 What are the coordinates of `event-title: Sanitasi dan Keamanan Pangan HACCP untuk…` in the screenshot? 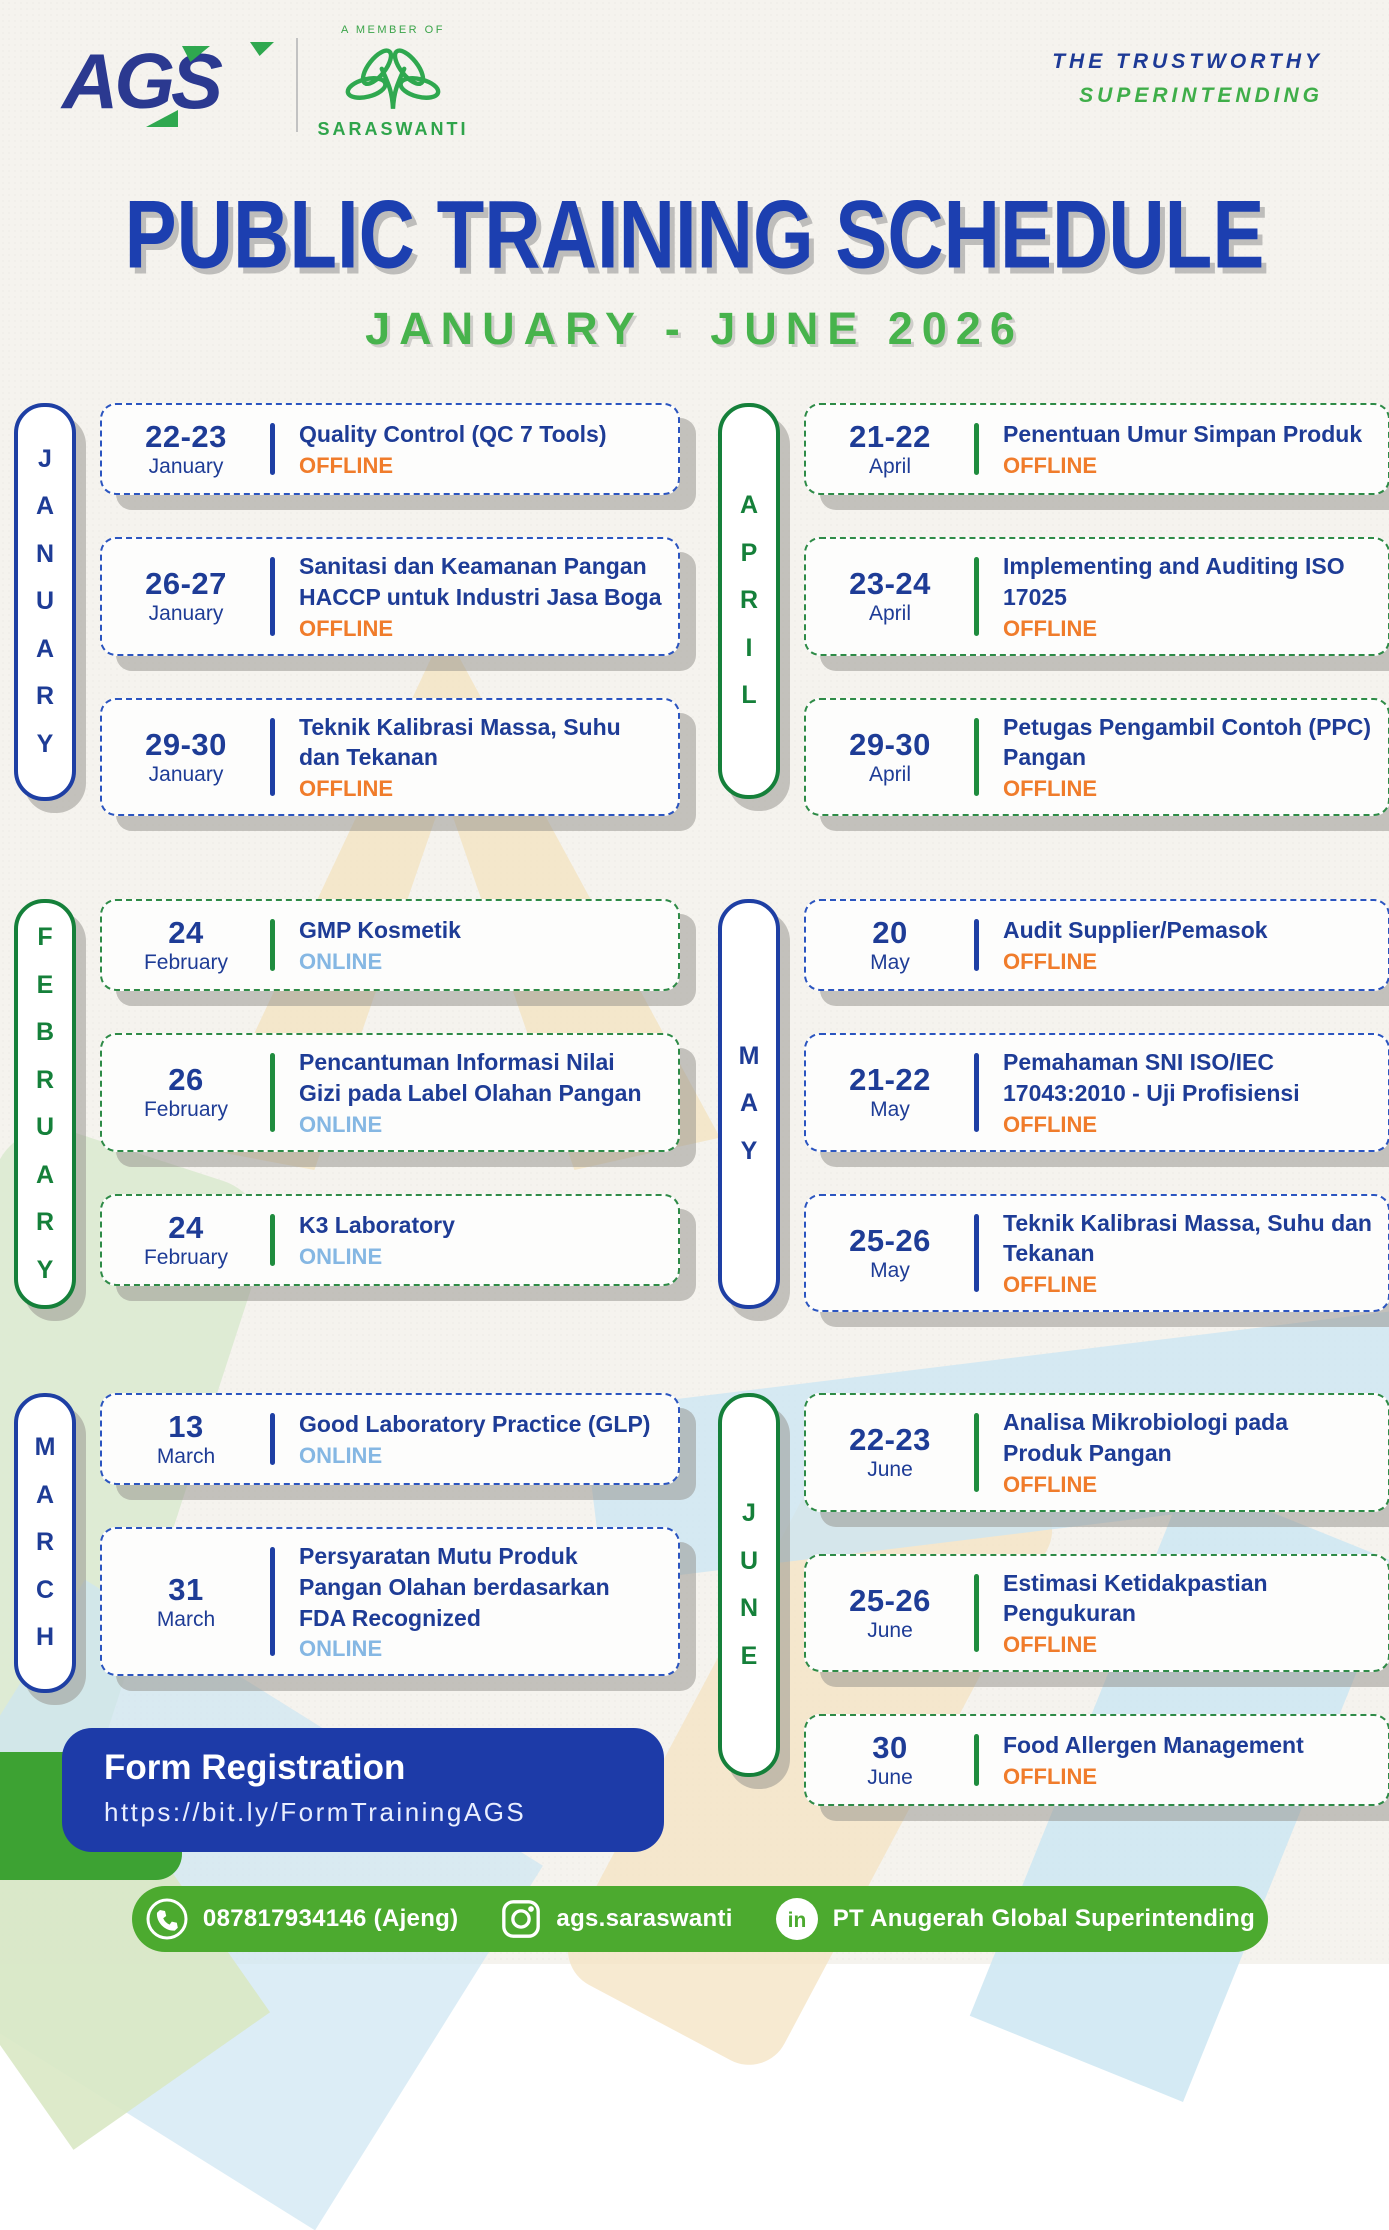 It's located at (480, 581).